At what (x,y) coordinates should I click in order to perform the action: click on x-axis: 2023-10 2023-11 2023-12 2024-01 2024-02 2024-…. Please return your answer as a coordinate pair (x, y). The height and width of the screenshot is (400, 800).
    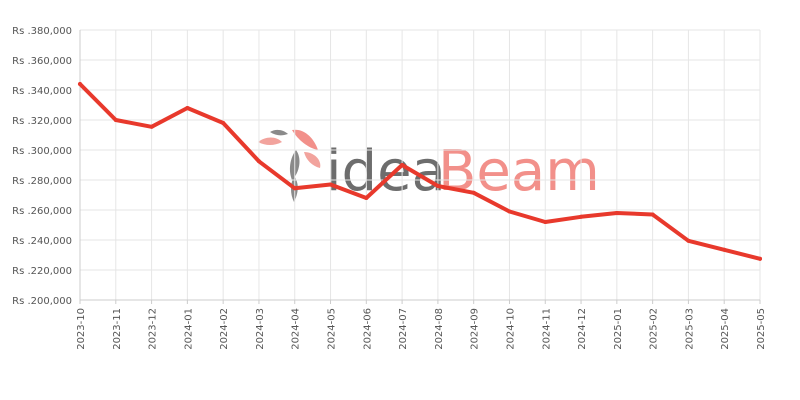
    Looking at the image, I should click on (421, 324).